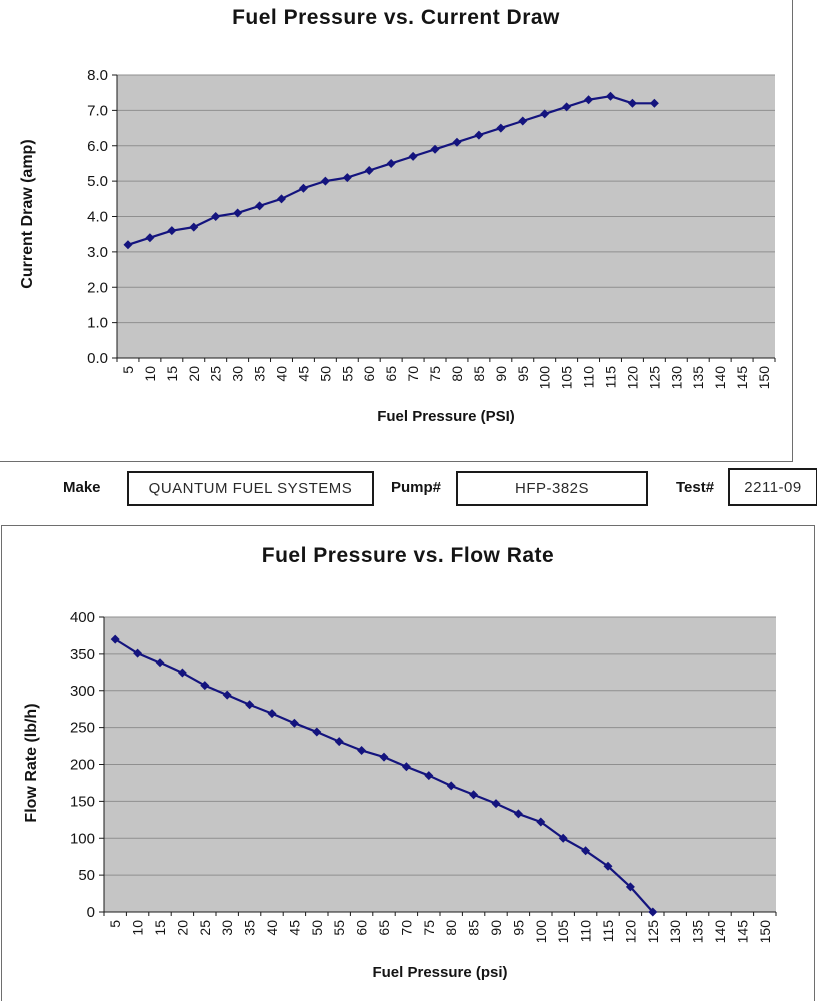  Describe the element at coordinates (86, 875) in the screenshot. I see `y-tick-label: 50` at that location.